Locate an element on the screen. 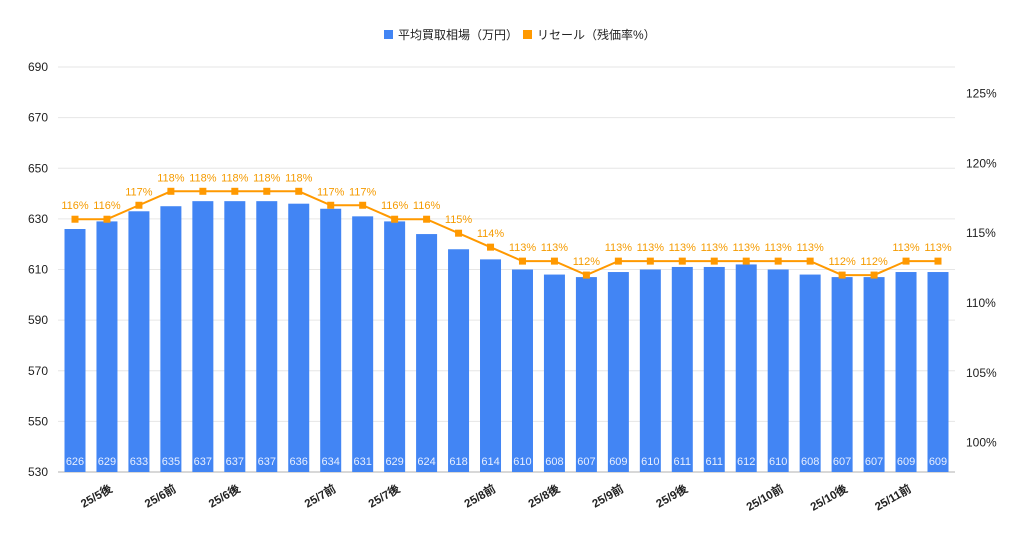  left-axis: 530 550 570 590 610 630 650 670 690 is located at coordinates (38, 269).